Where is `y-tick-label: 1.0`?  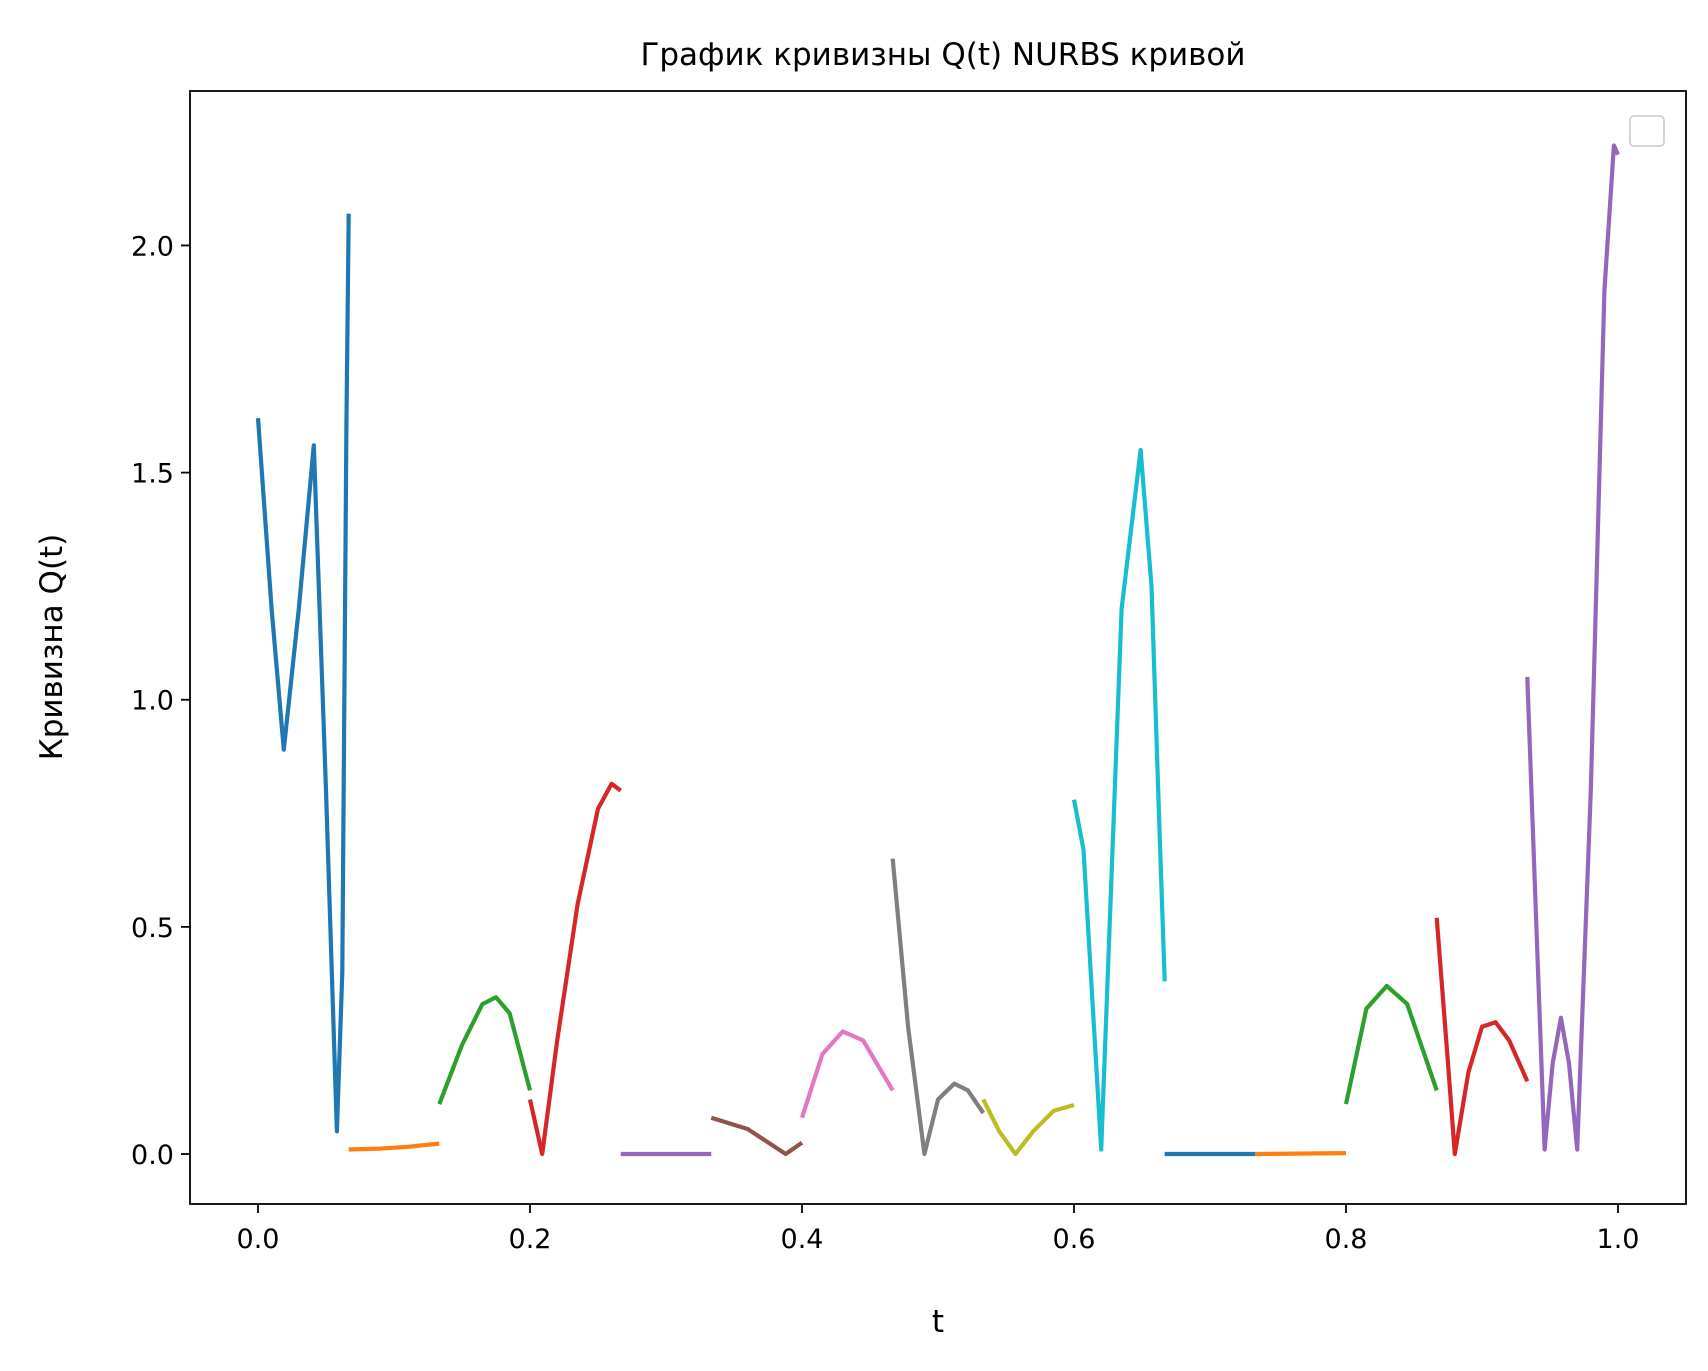 y-tick-label: 1.0 is located at coordinates (152, 701).